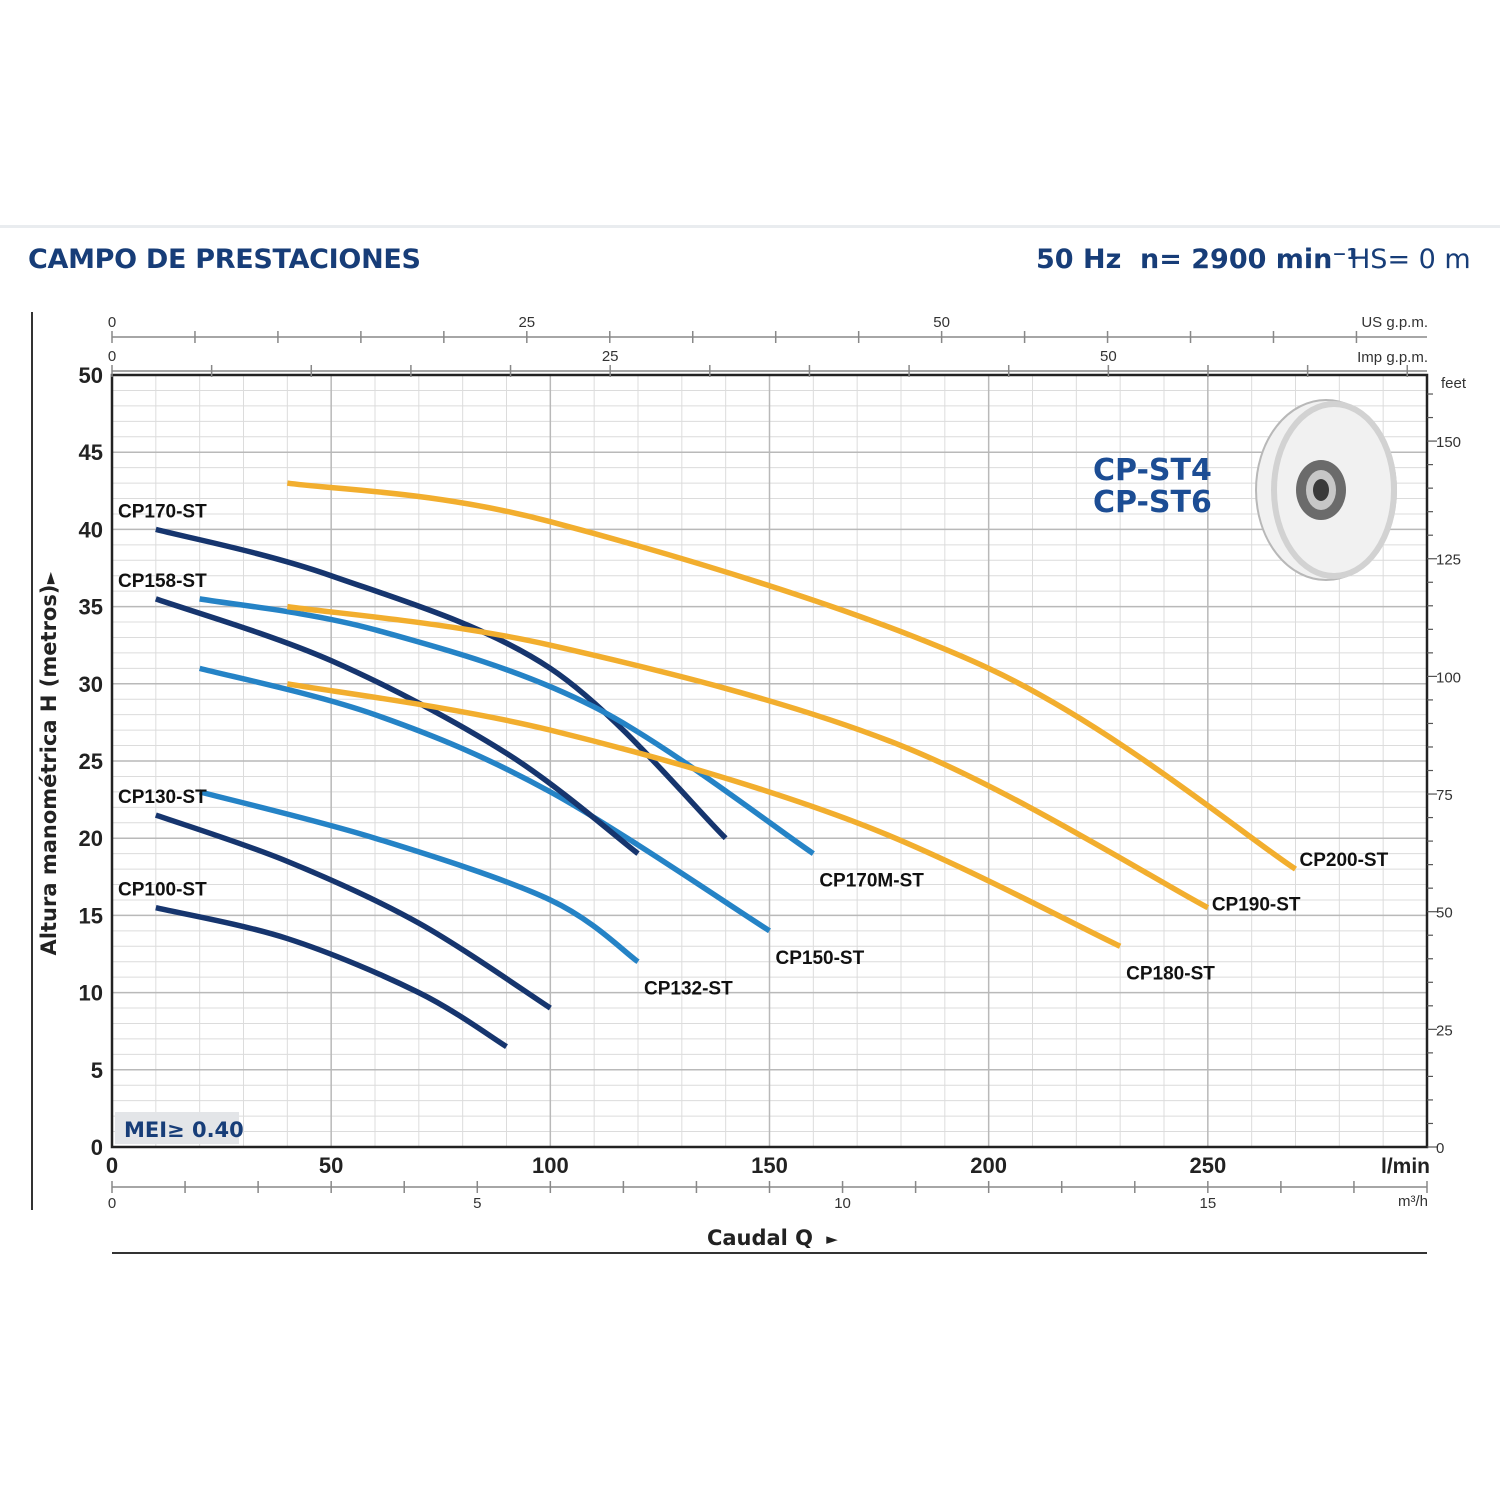  Describe the element at coordinates (1152, 470) in the screenshot. I see `chart-title-line: CP-ST4` at that location.